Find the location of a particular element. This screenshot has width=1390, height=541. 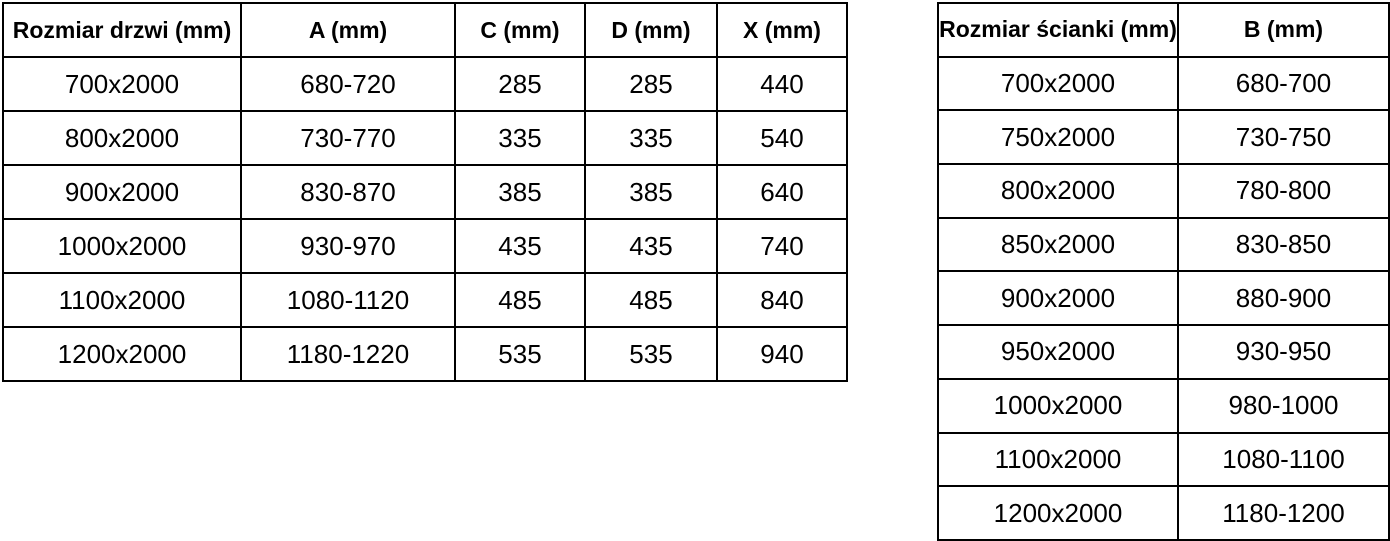

table-row: 950x2000 930-950 is located at coordinates (1163, 352).